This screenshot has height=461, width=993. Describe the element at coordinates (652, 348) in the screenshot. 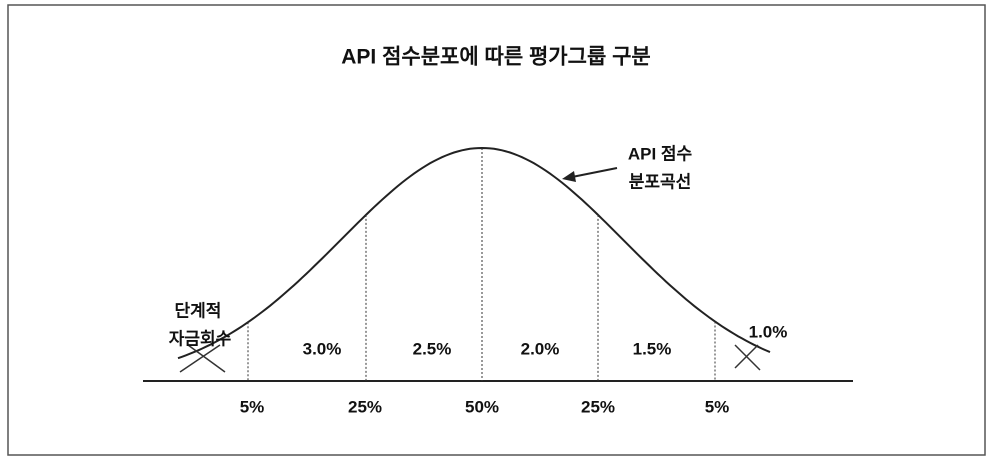

I see `region-label: 1.5%` at that location.